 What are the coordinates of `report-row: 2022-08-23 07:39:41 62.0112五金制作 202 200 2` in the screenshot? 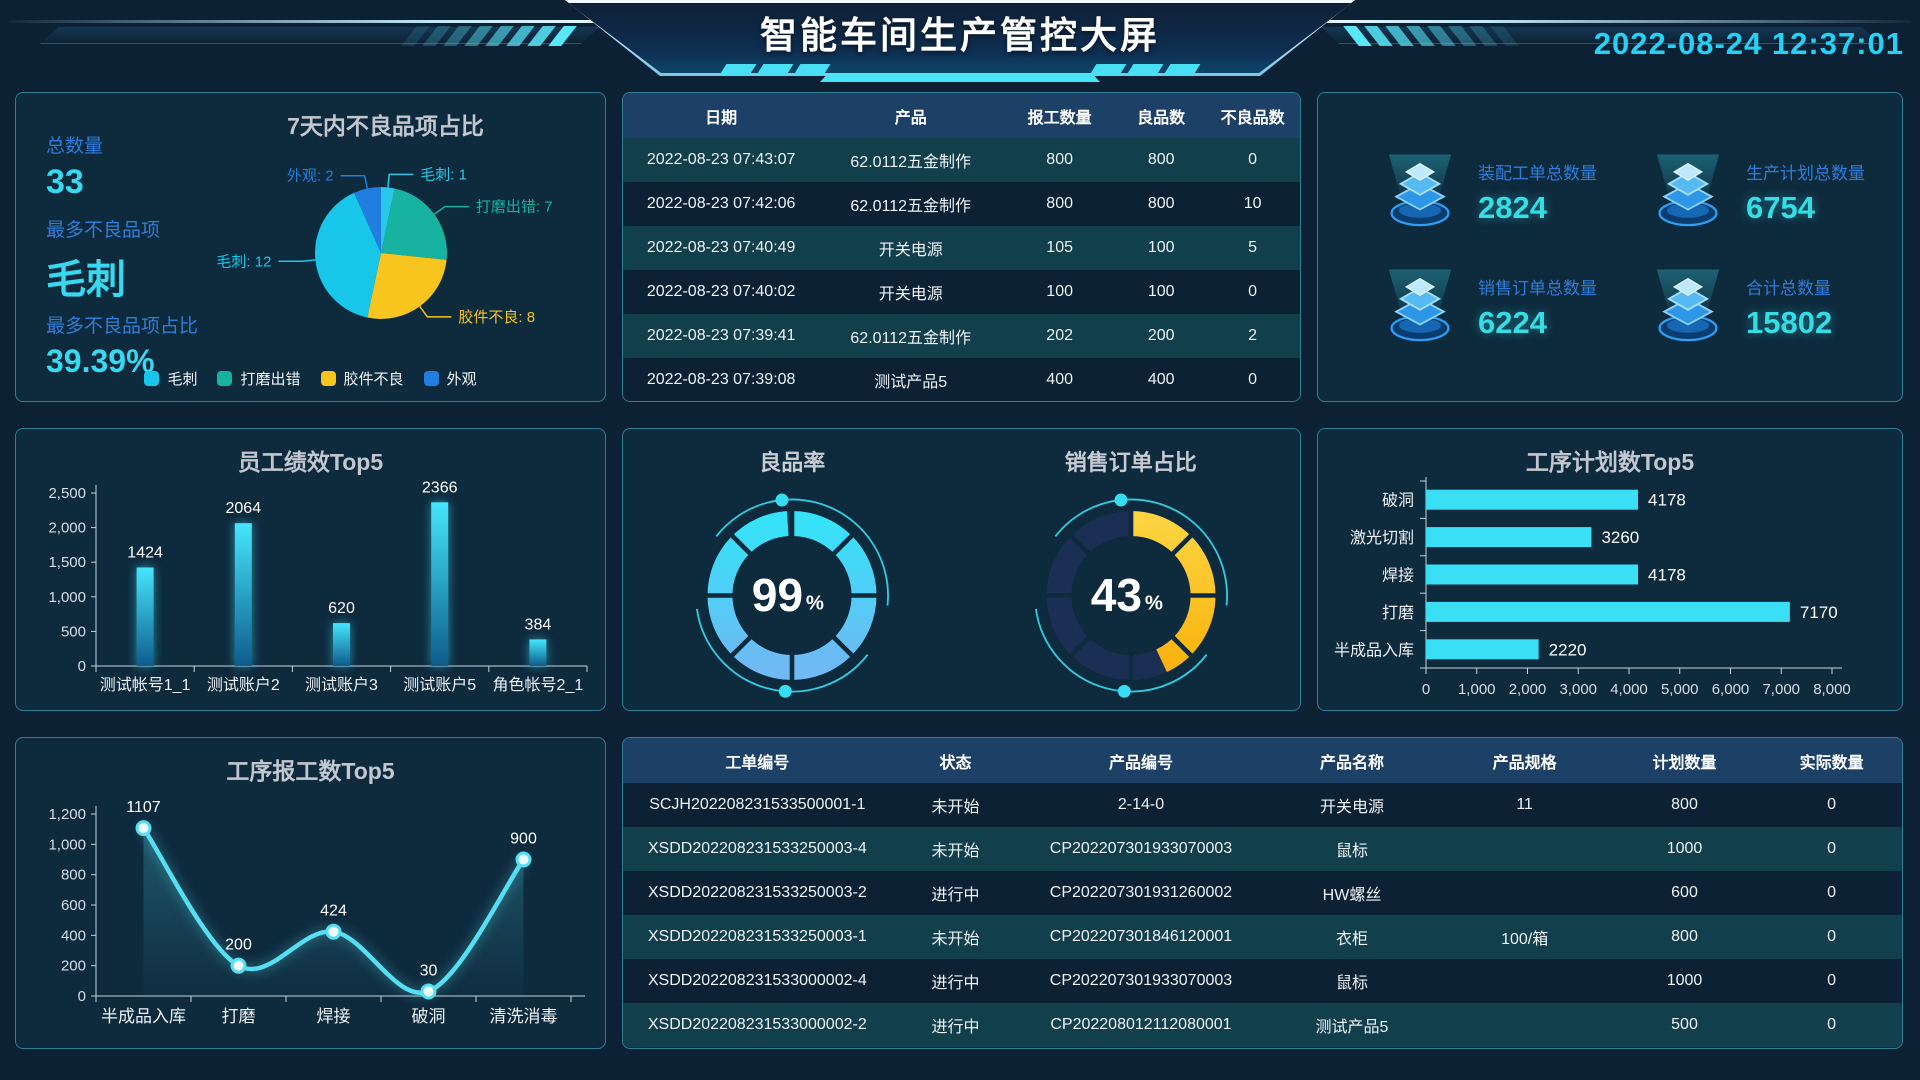 It's located at (961, 336).